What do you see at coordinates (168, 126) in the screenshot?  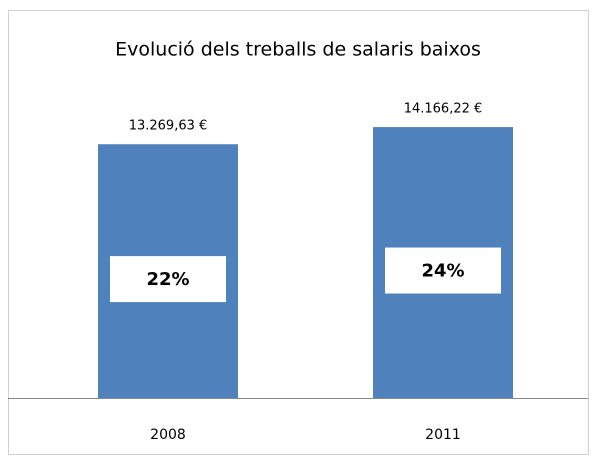 I see `value-label: 13.269,63 €` at bounding box center [168, 126].